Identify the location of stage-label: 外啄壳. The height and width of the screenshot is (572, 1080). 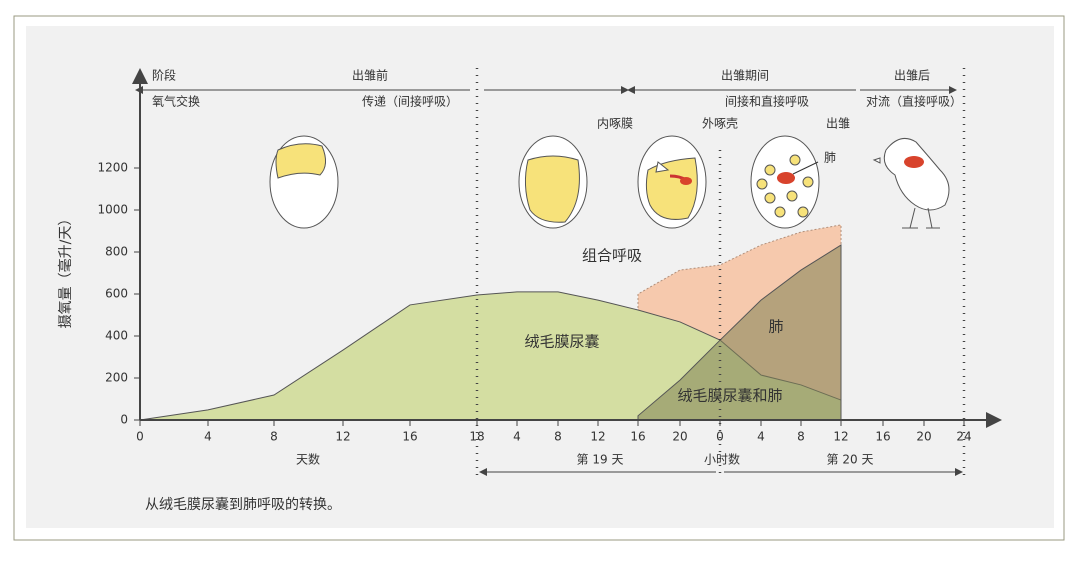
(720, 124).